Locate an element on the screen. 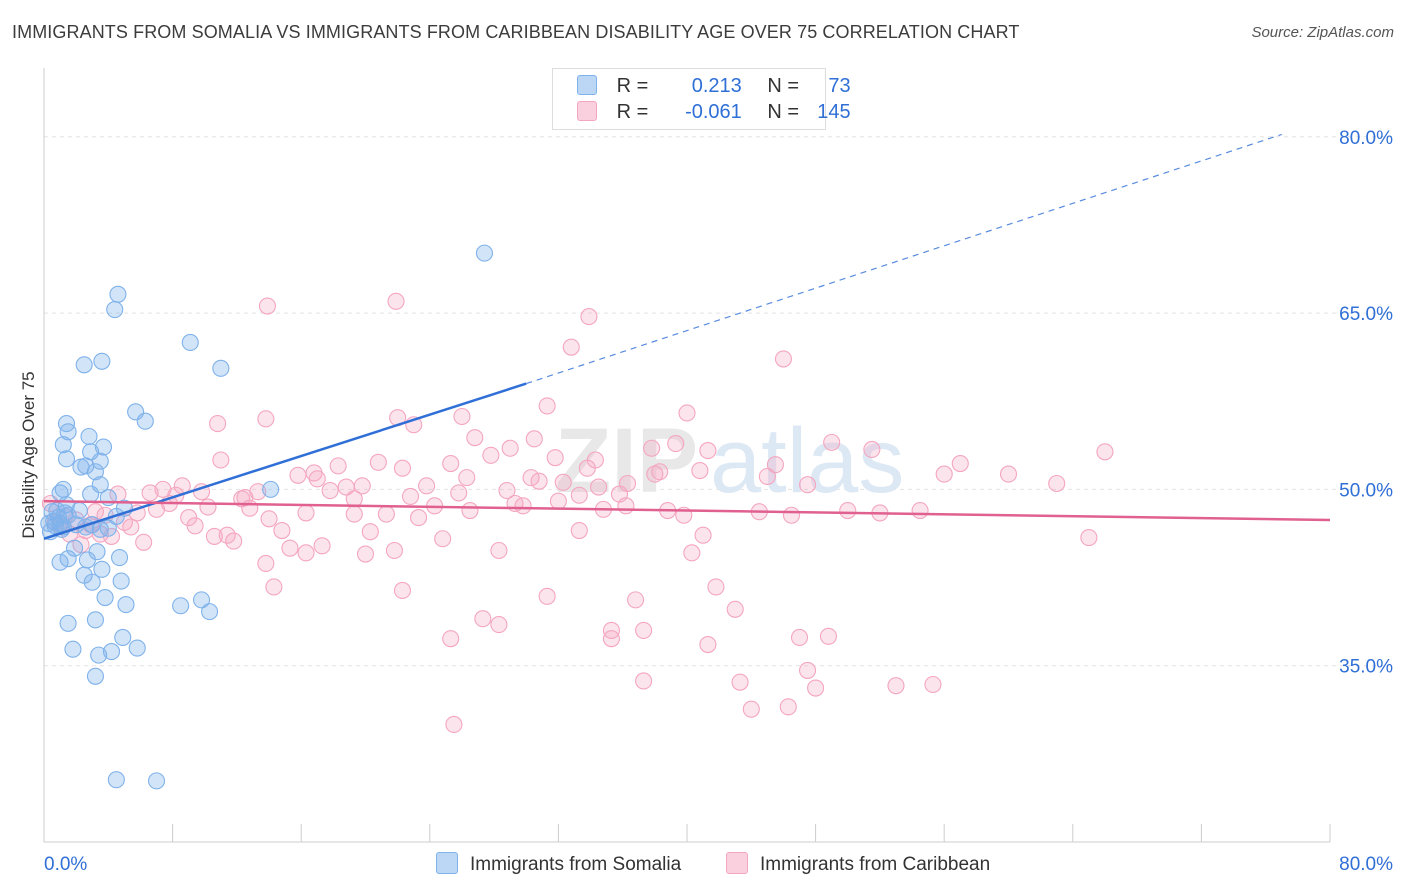 The image size is (1406, 892). y-axis-label: Disability Age Over 75 is located at coordinates (28, 454).